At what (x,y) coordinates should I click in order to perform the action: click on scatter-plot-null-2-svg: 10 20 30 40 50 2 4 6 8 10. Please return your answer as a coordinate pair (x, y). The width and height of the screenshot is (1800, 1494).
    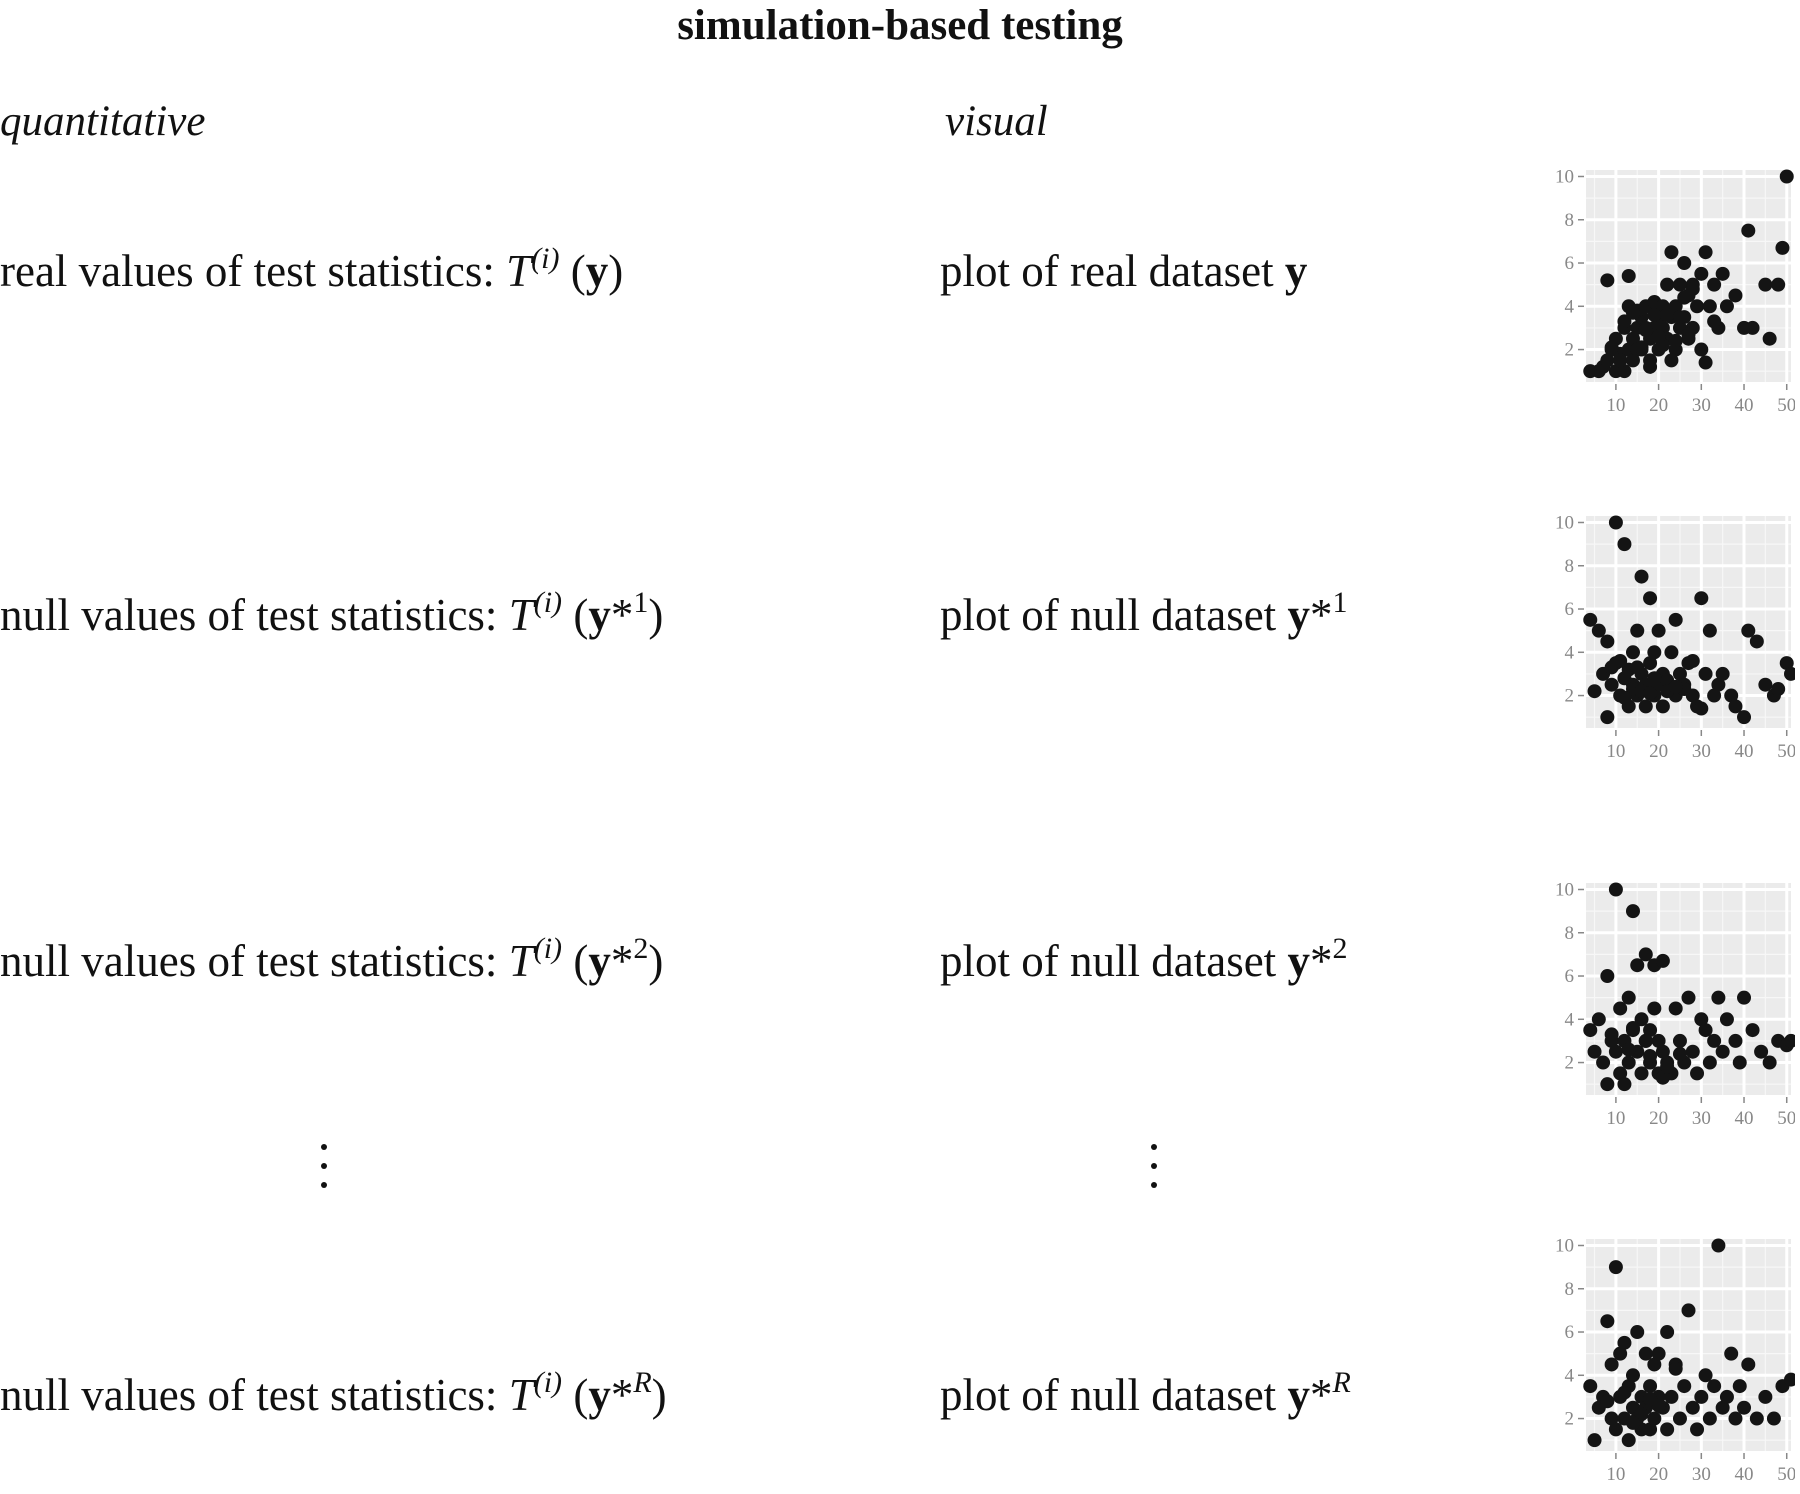
    Looking at the image, I should click on (1676, 1004).